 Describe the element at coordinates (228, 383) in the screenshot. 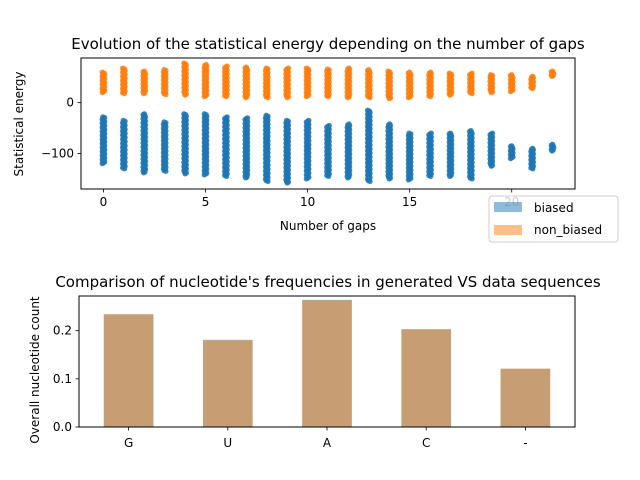

I see `bar-U` at that location.